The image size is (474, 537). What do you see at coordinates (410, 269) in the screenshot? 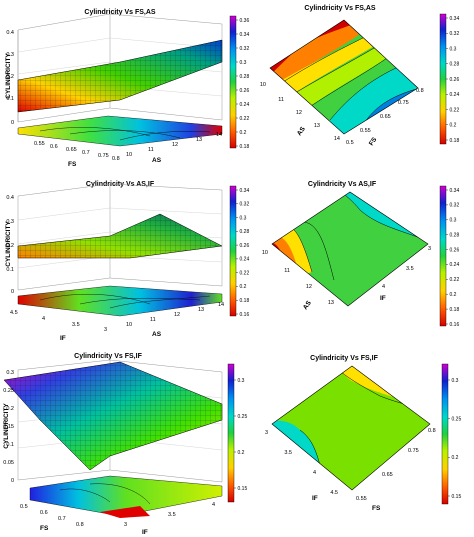
I see `y-tick: 3.5` at bounding box center [410, 269].